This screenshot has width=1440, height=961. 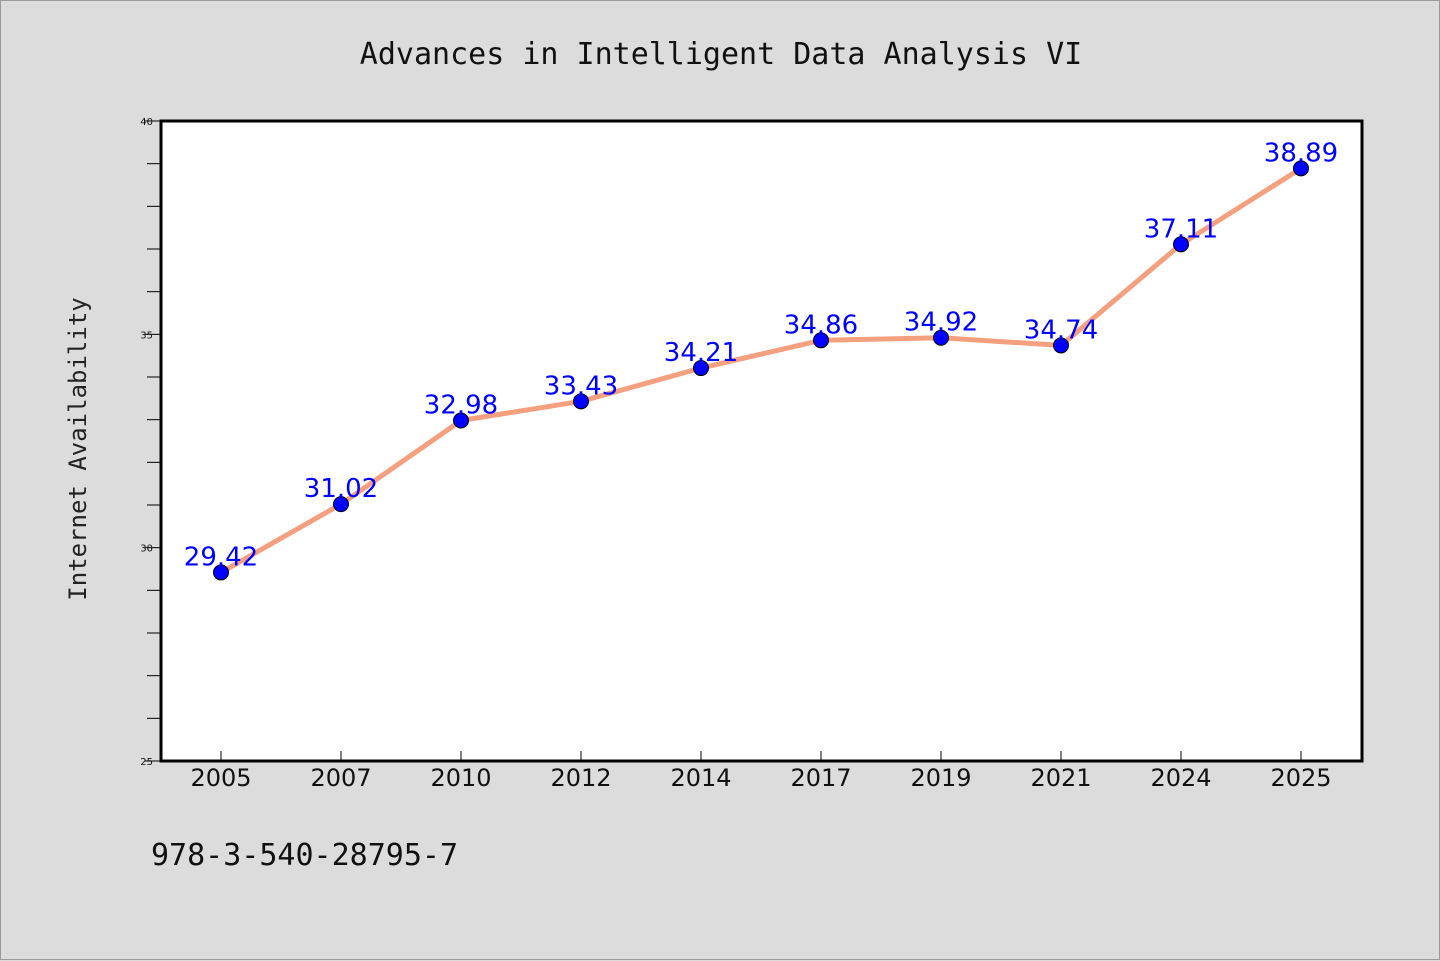 I want to click on x-tick-label: 2024, so click(x=1180, y=778).